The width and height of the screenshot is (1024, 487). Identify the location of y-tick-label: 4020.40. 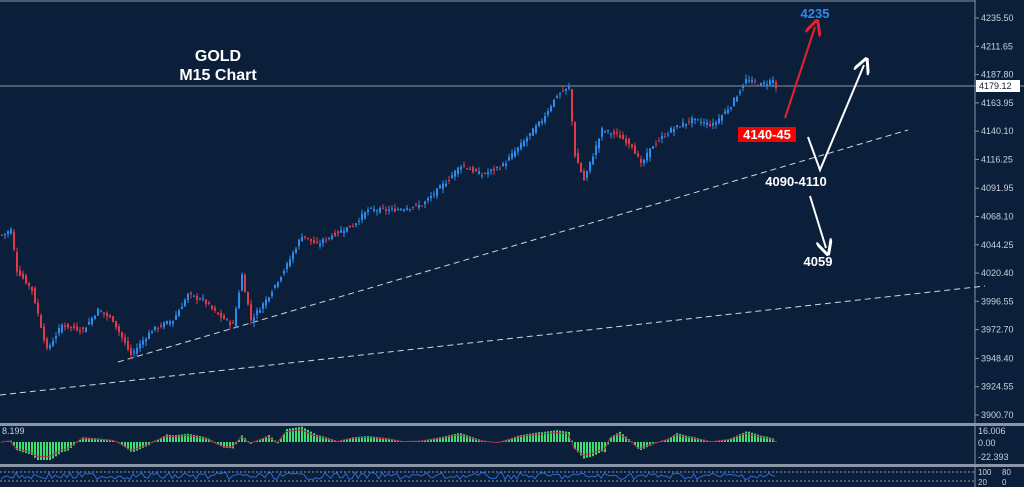
(997, 273).